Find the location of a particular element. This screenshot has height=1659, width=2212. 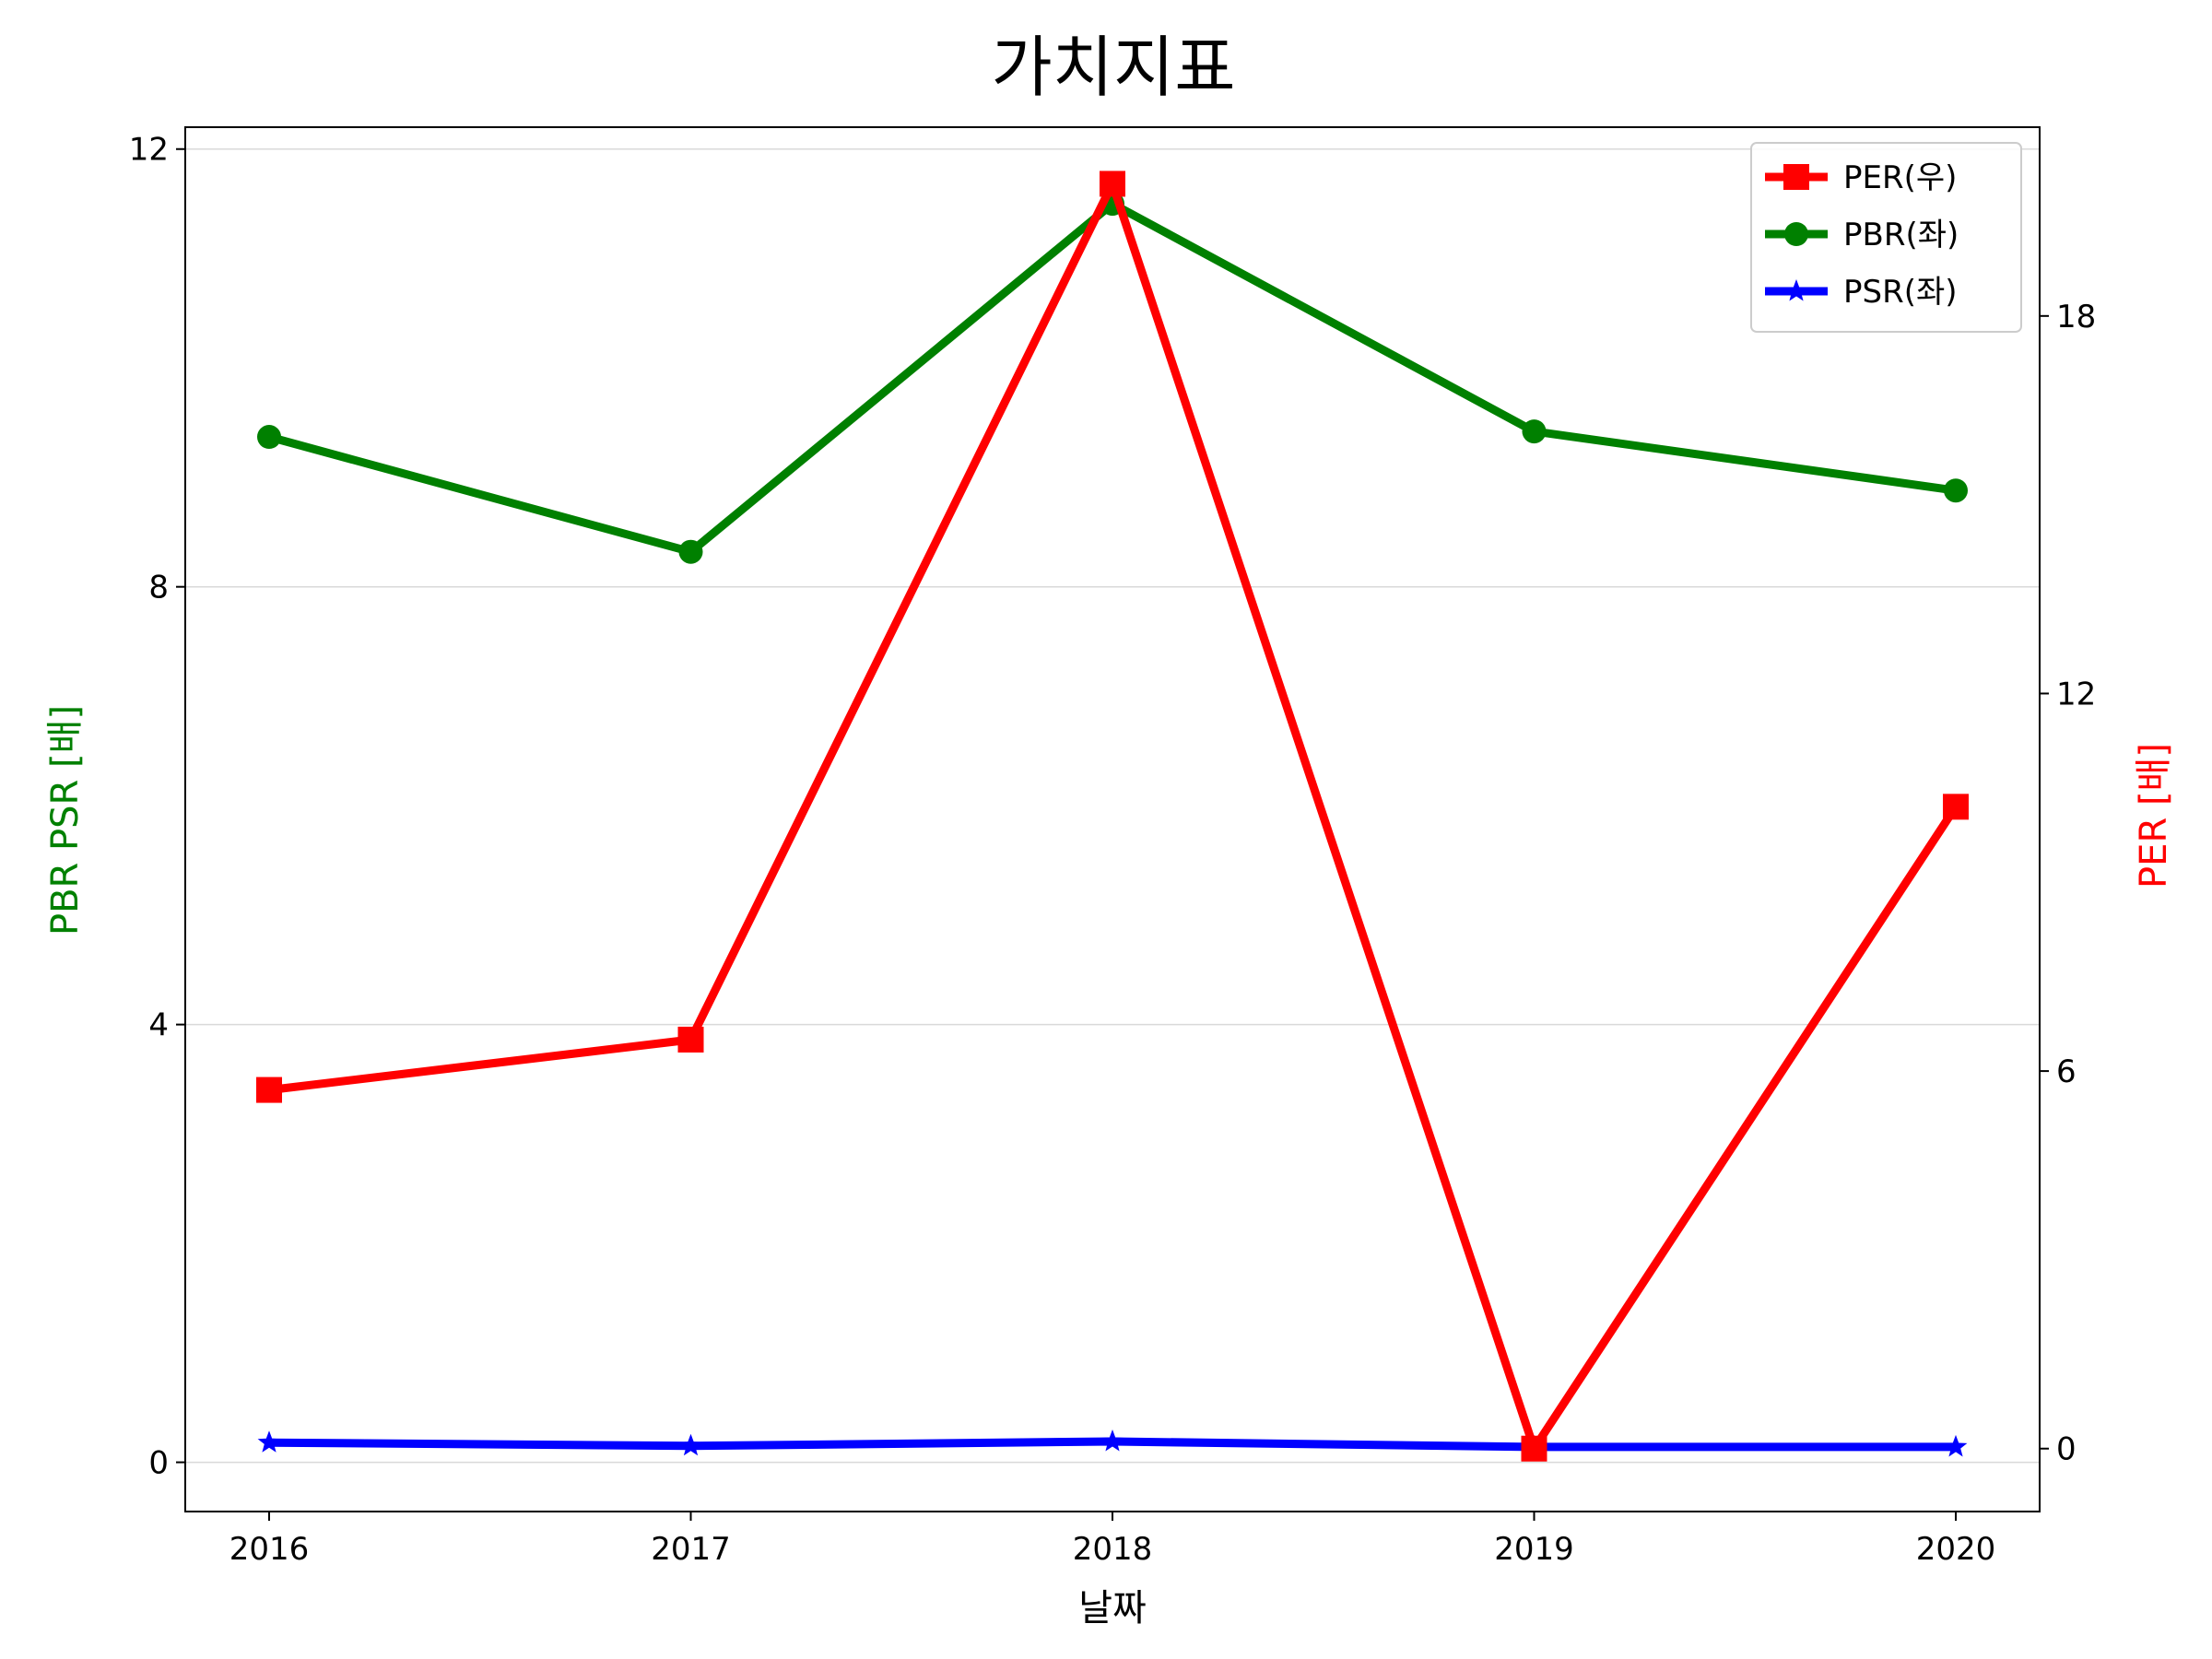

x-tick-label: 2016 is located at coordinates (269, 1549).